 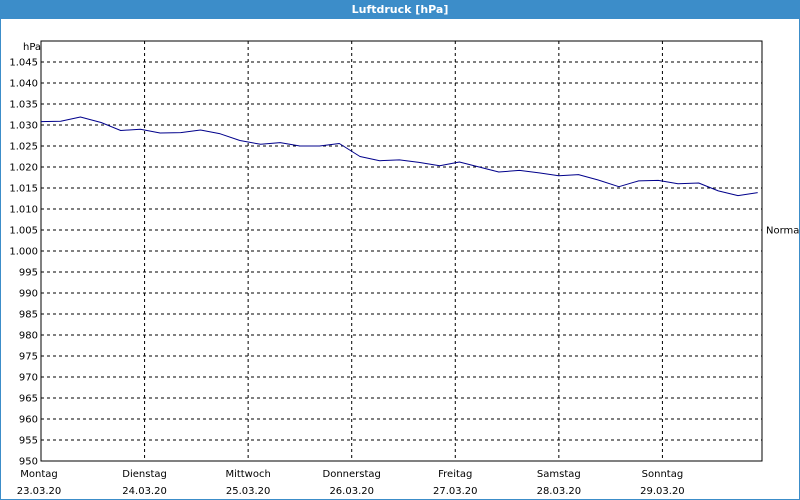 What do you see at coordinates (28, 378) in the screenshot?
I see `y-tick-label: 970` at bounding box center [28, 378].